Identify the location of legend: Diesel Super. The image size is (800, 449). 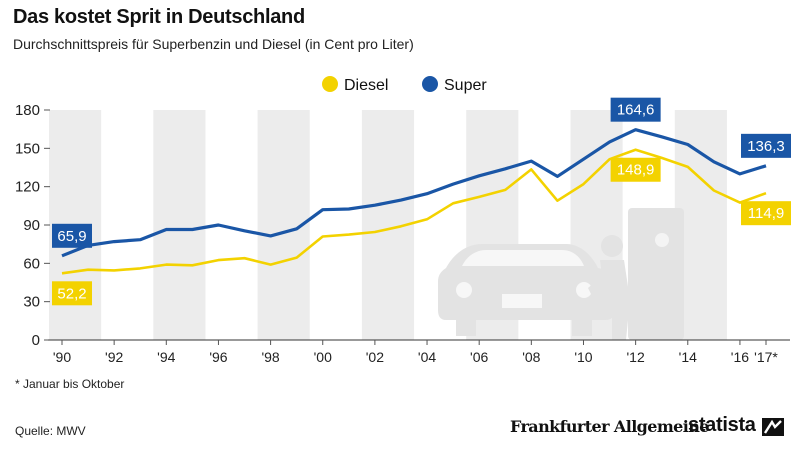
(404, 85).